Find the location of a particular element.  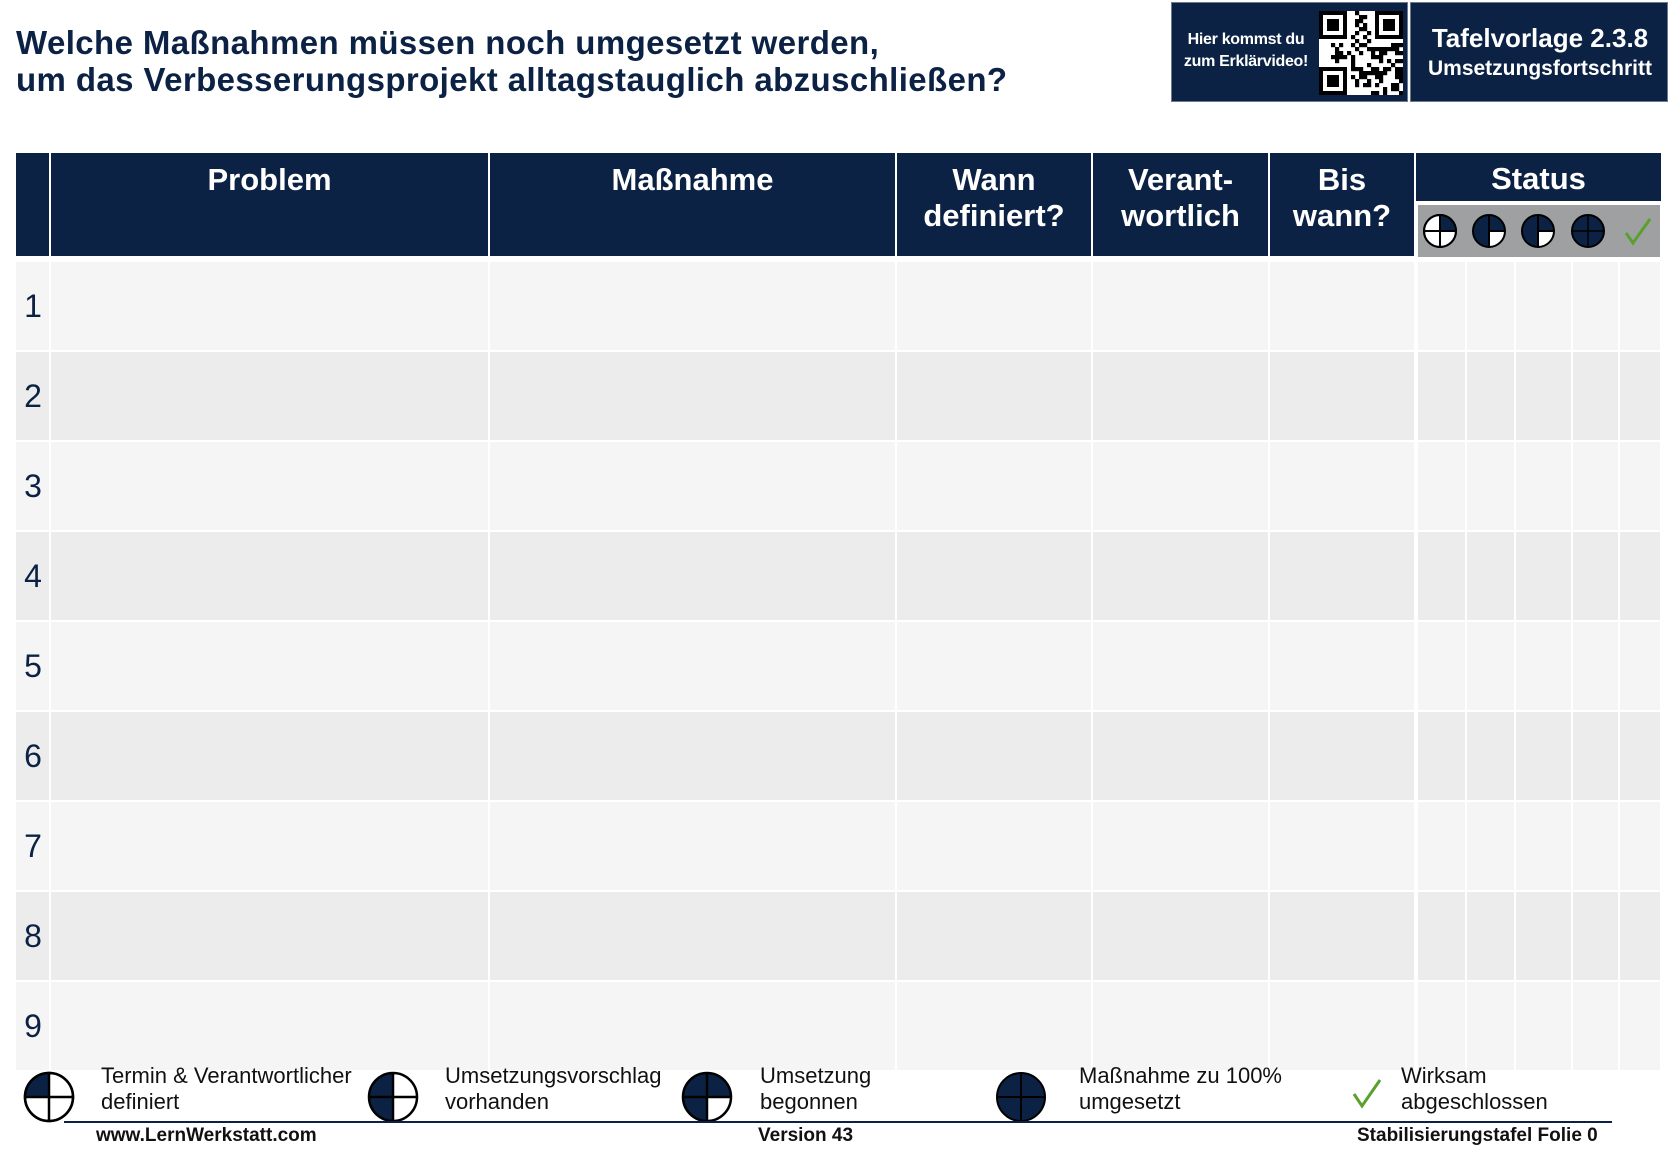

explainer-video-box: Hier kommst du zum Erklärvideo! is located at coordinates (1289, 52).